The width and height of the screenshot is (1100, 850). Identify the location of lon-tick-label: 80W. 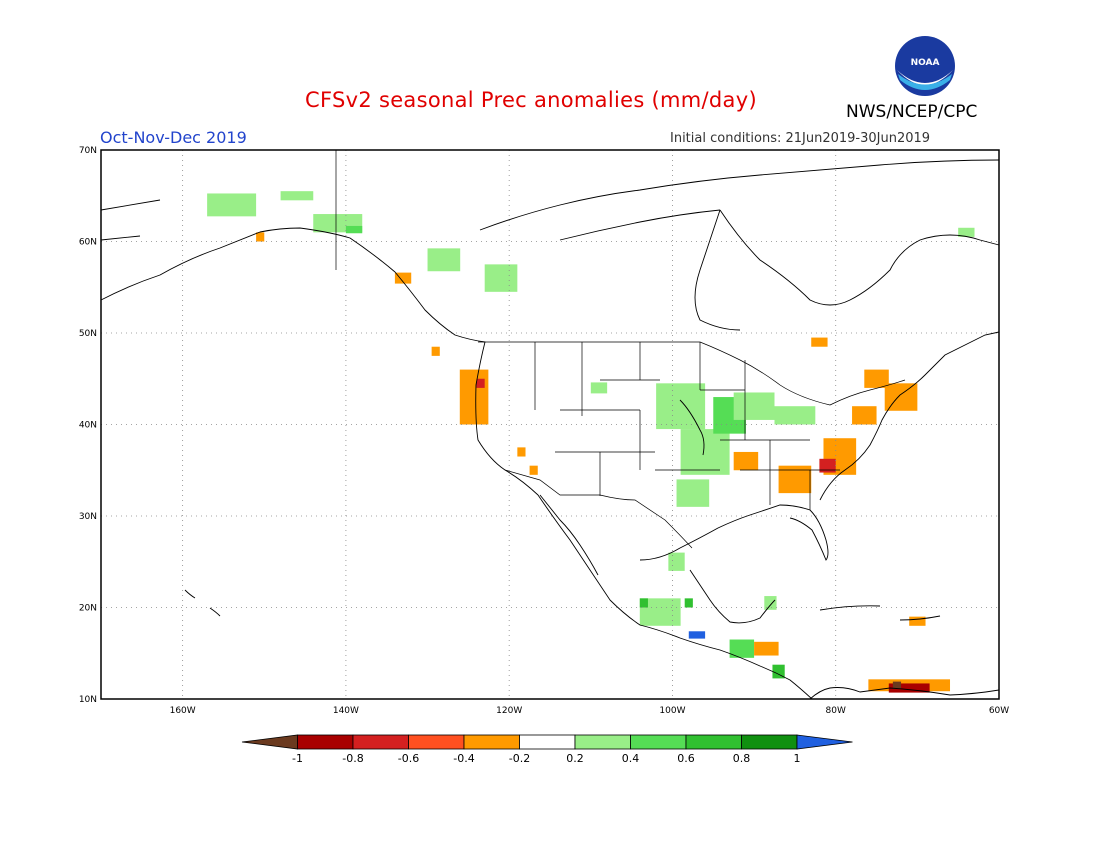
(836, 711).